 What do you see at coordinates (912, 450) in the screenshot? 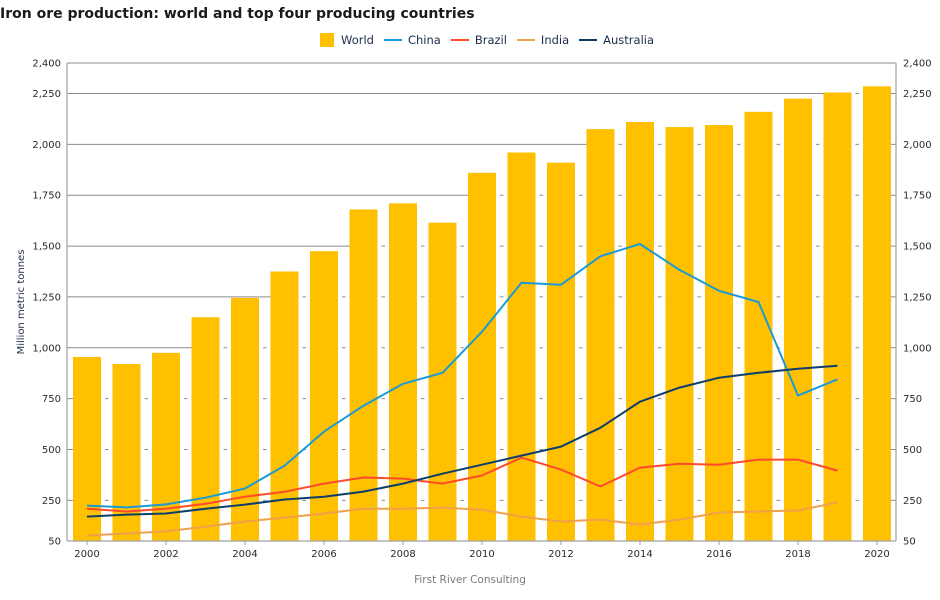
I see `y-tick-label-right: 500` at bounding box center [912, 450].